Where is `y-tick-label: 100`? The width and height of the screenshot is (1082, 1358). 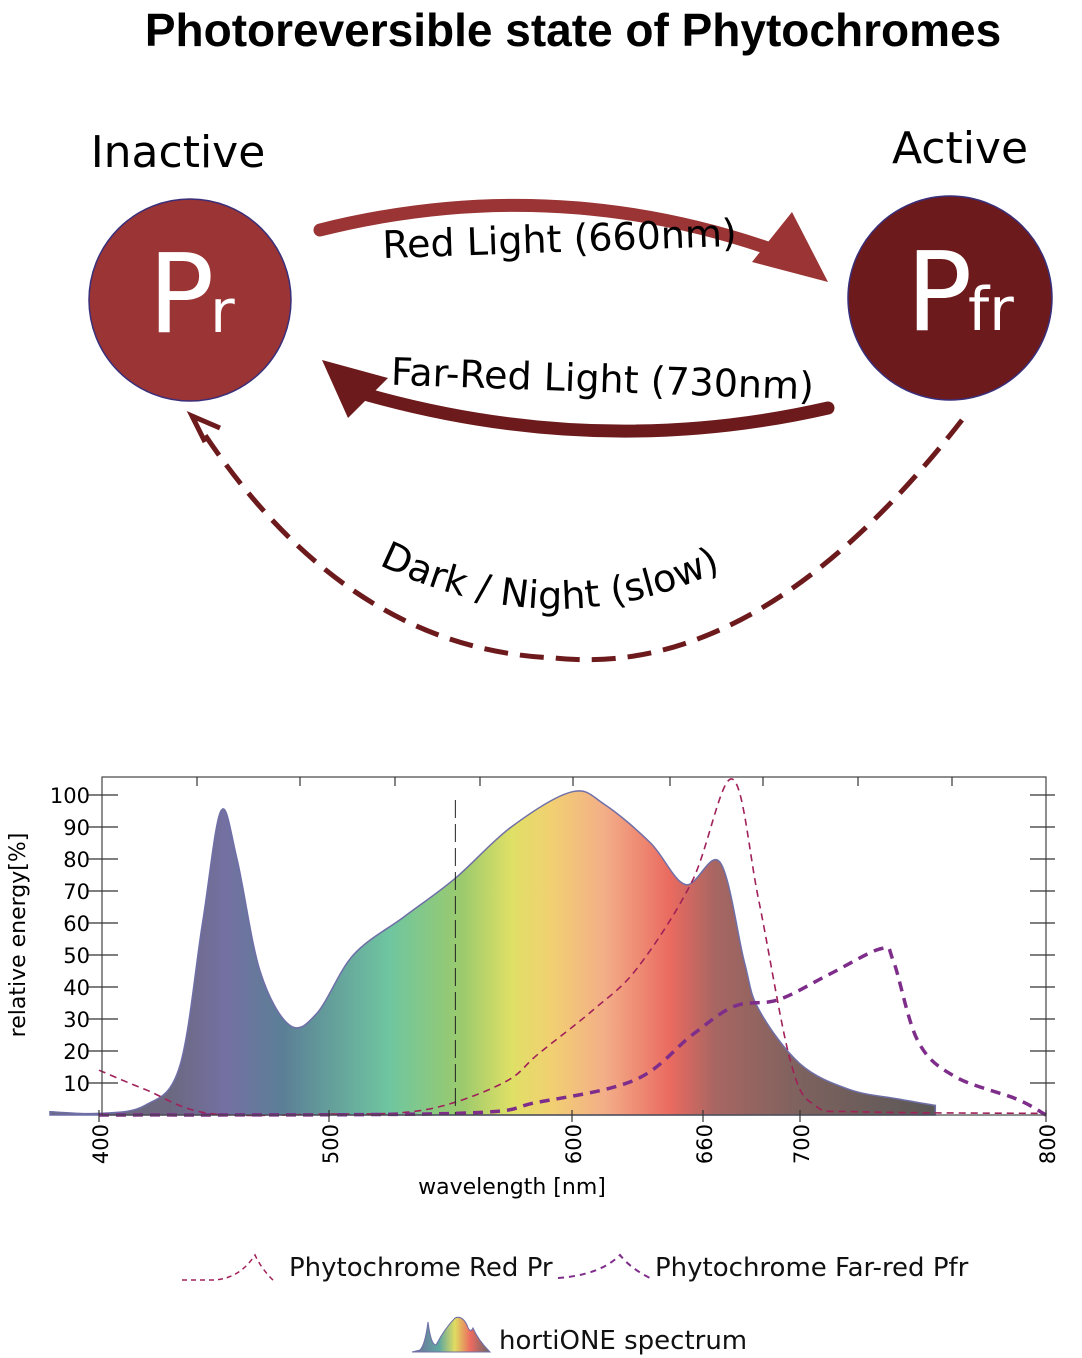
y-tick-label: 100 is located at coordinates (70, 796).